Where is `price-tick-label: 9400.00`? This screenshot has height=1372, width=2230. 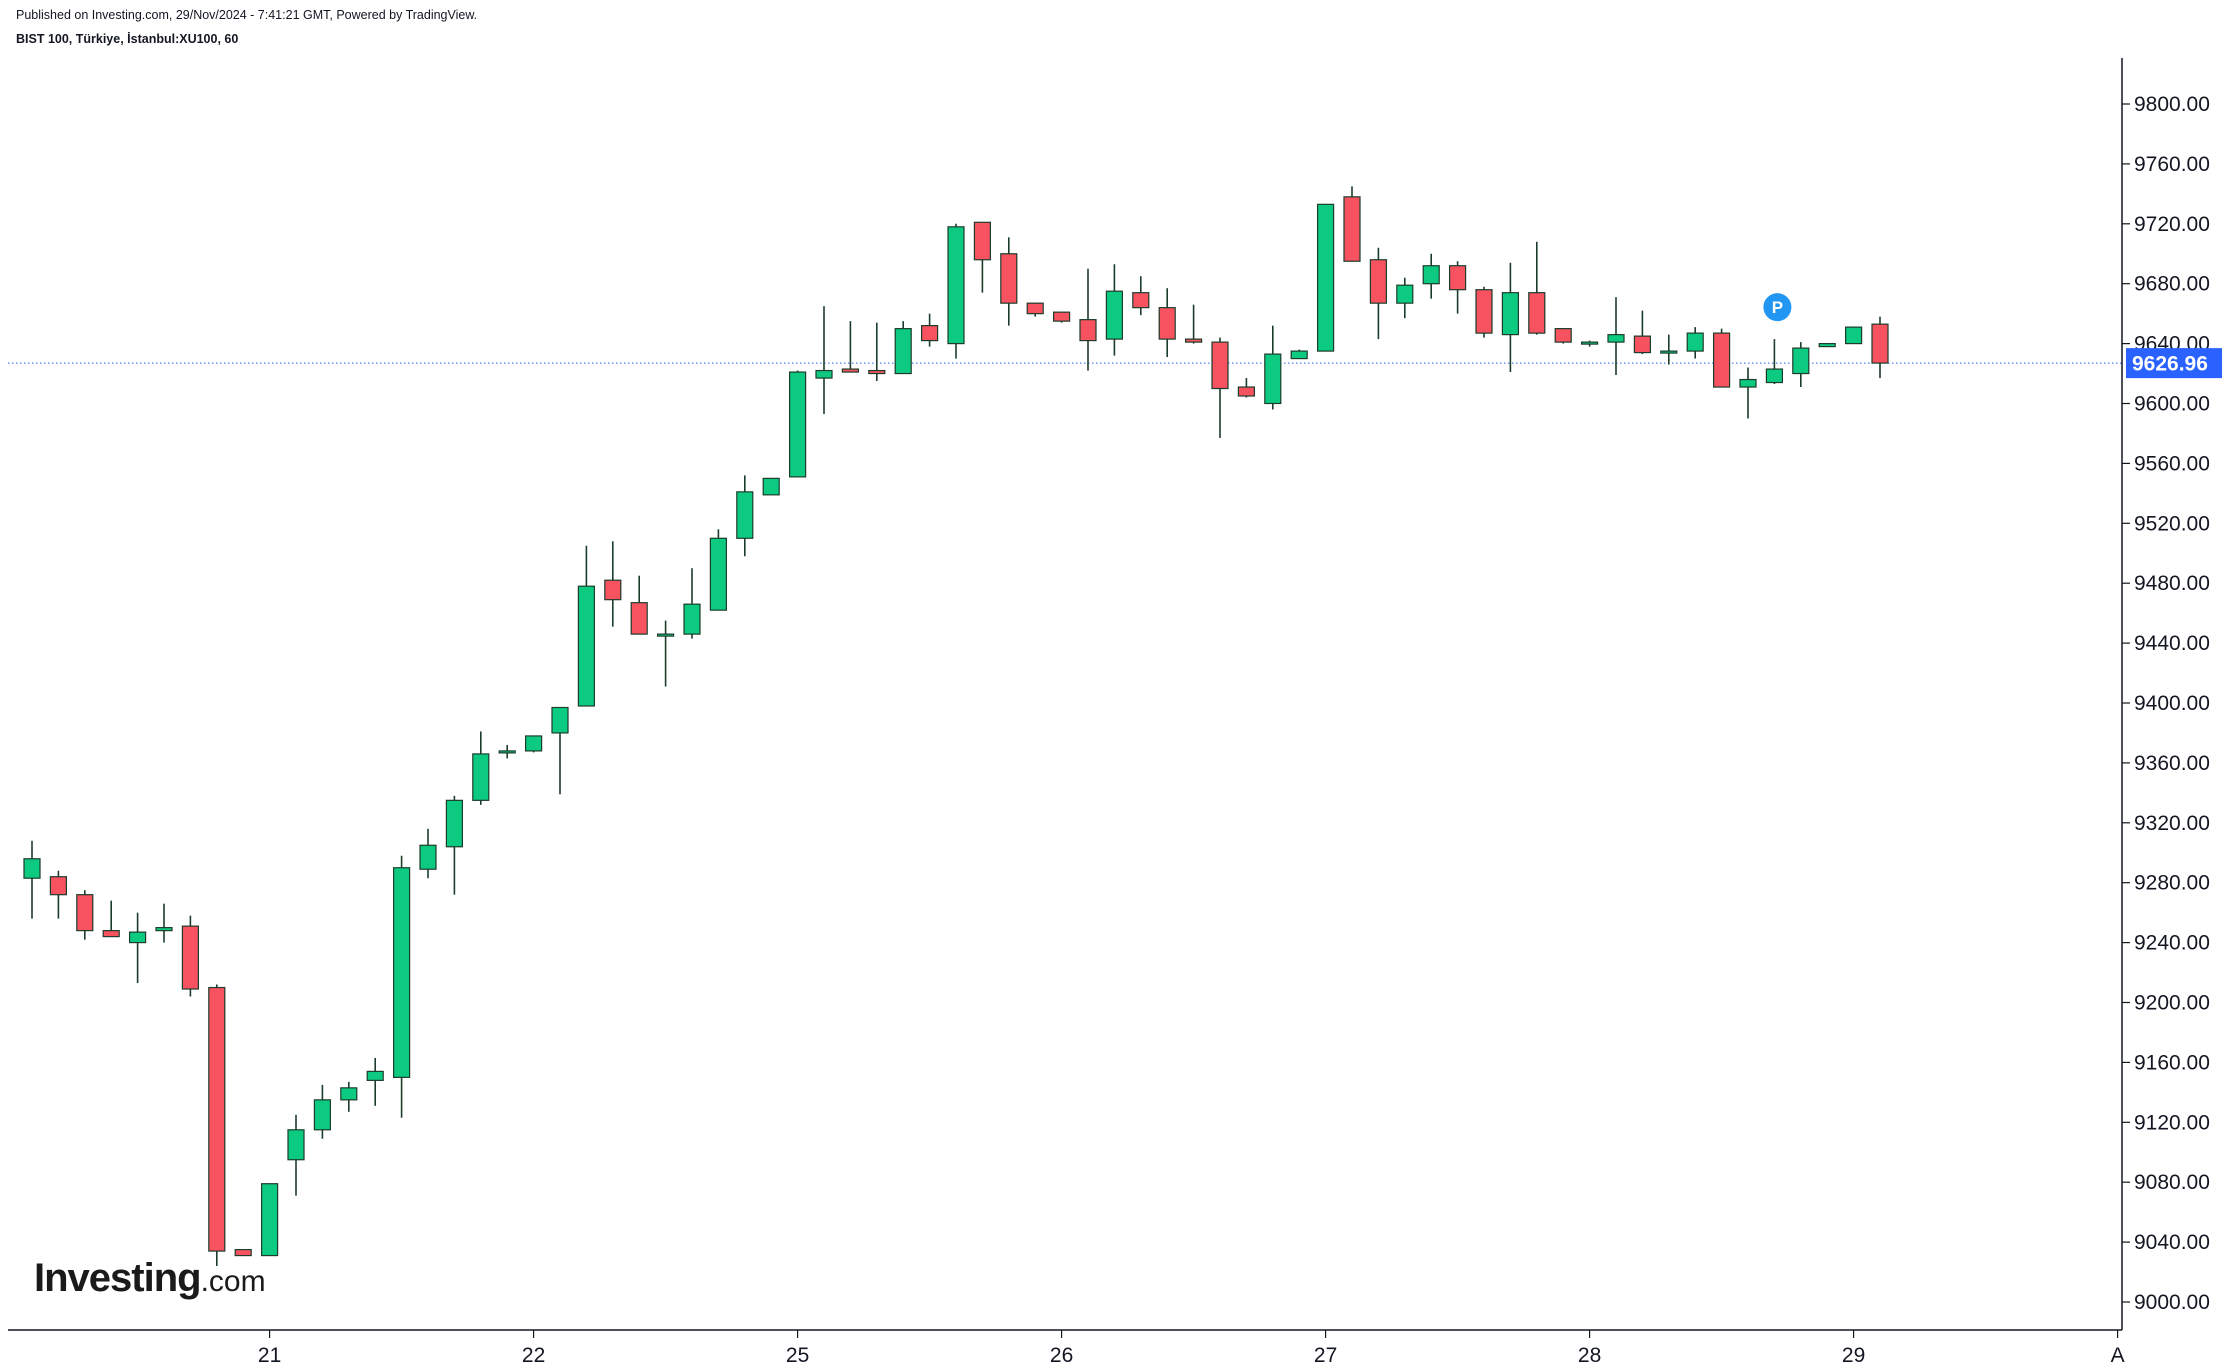
price-tick-label: 9400.00 is located at coordinates (2172, 703).